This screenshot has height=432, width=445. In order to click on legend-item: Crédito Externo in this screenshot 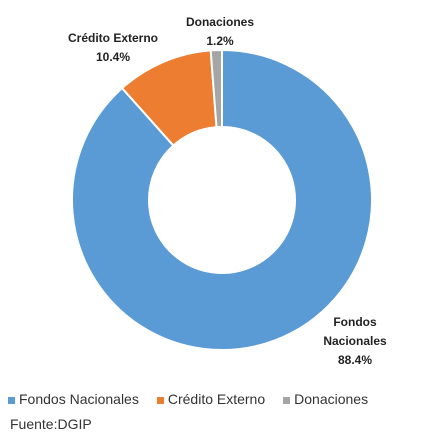, I will do `click(211, 399)`.